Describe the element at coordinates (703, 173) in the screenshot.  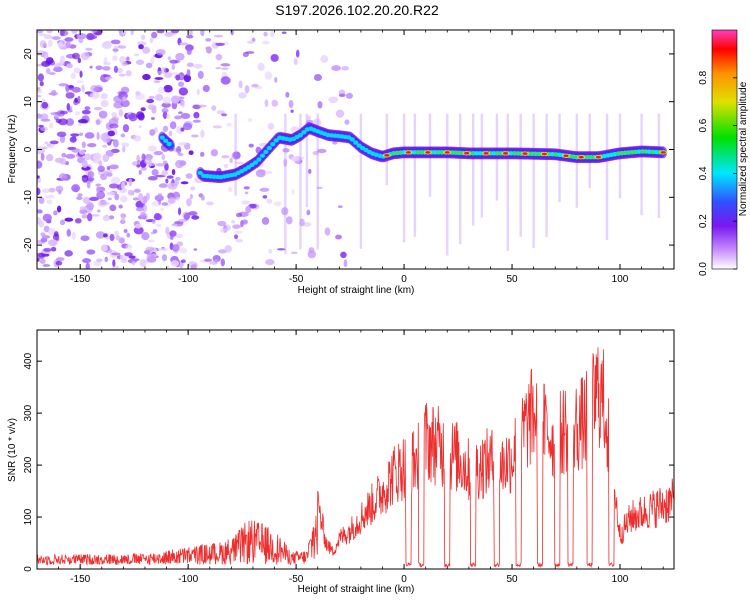
I see `colorbar-tick-label: 0.4` at that location.